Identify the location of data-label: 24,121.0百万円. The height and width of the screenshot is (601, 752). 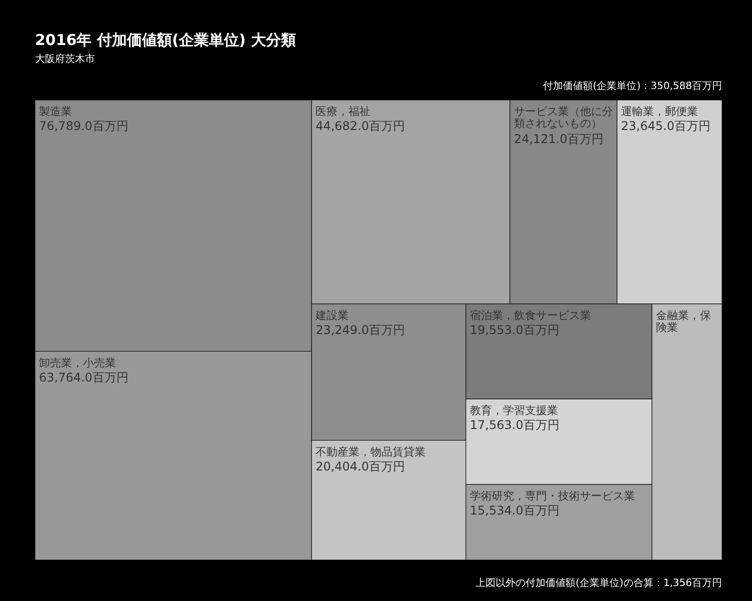
(559, 139).